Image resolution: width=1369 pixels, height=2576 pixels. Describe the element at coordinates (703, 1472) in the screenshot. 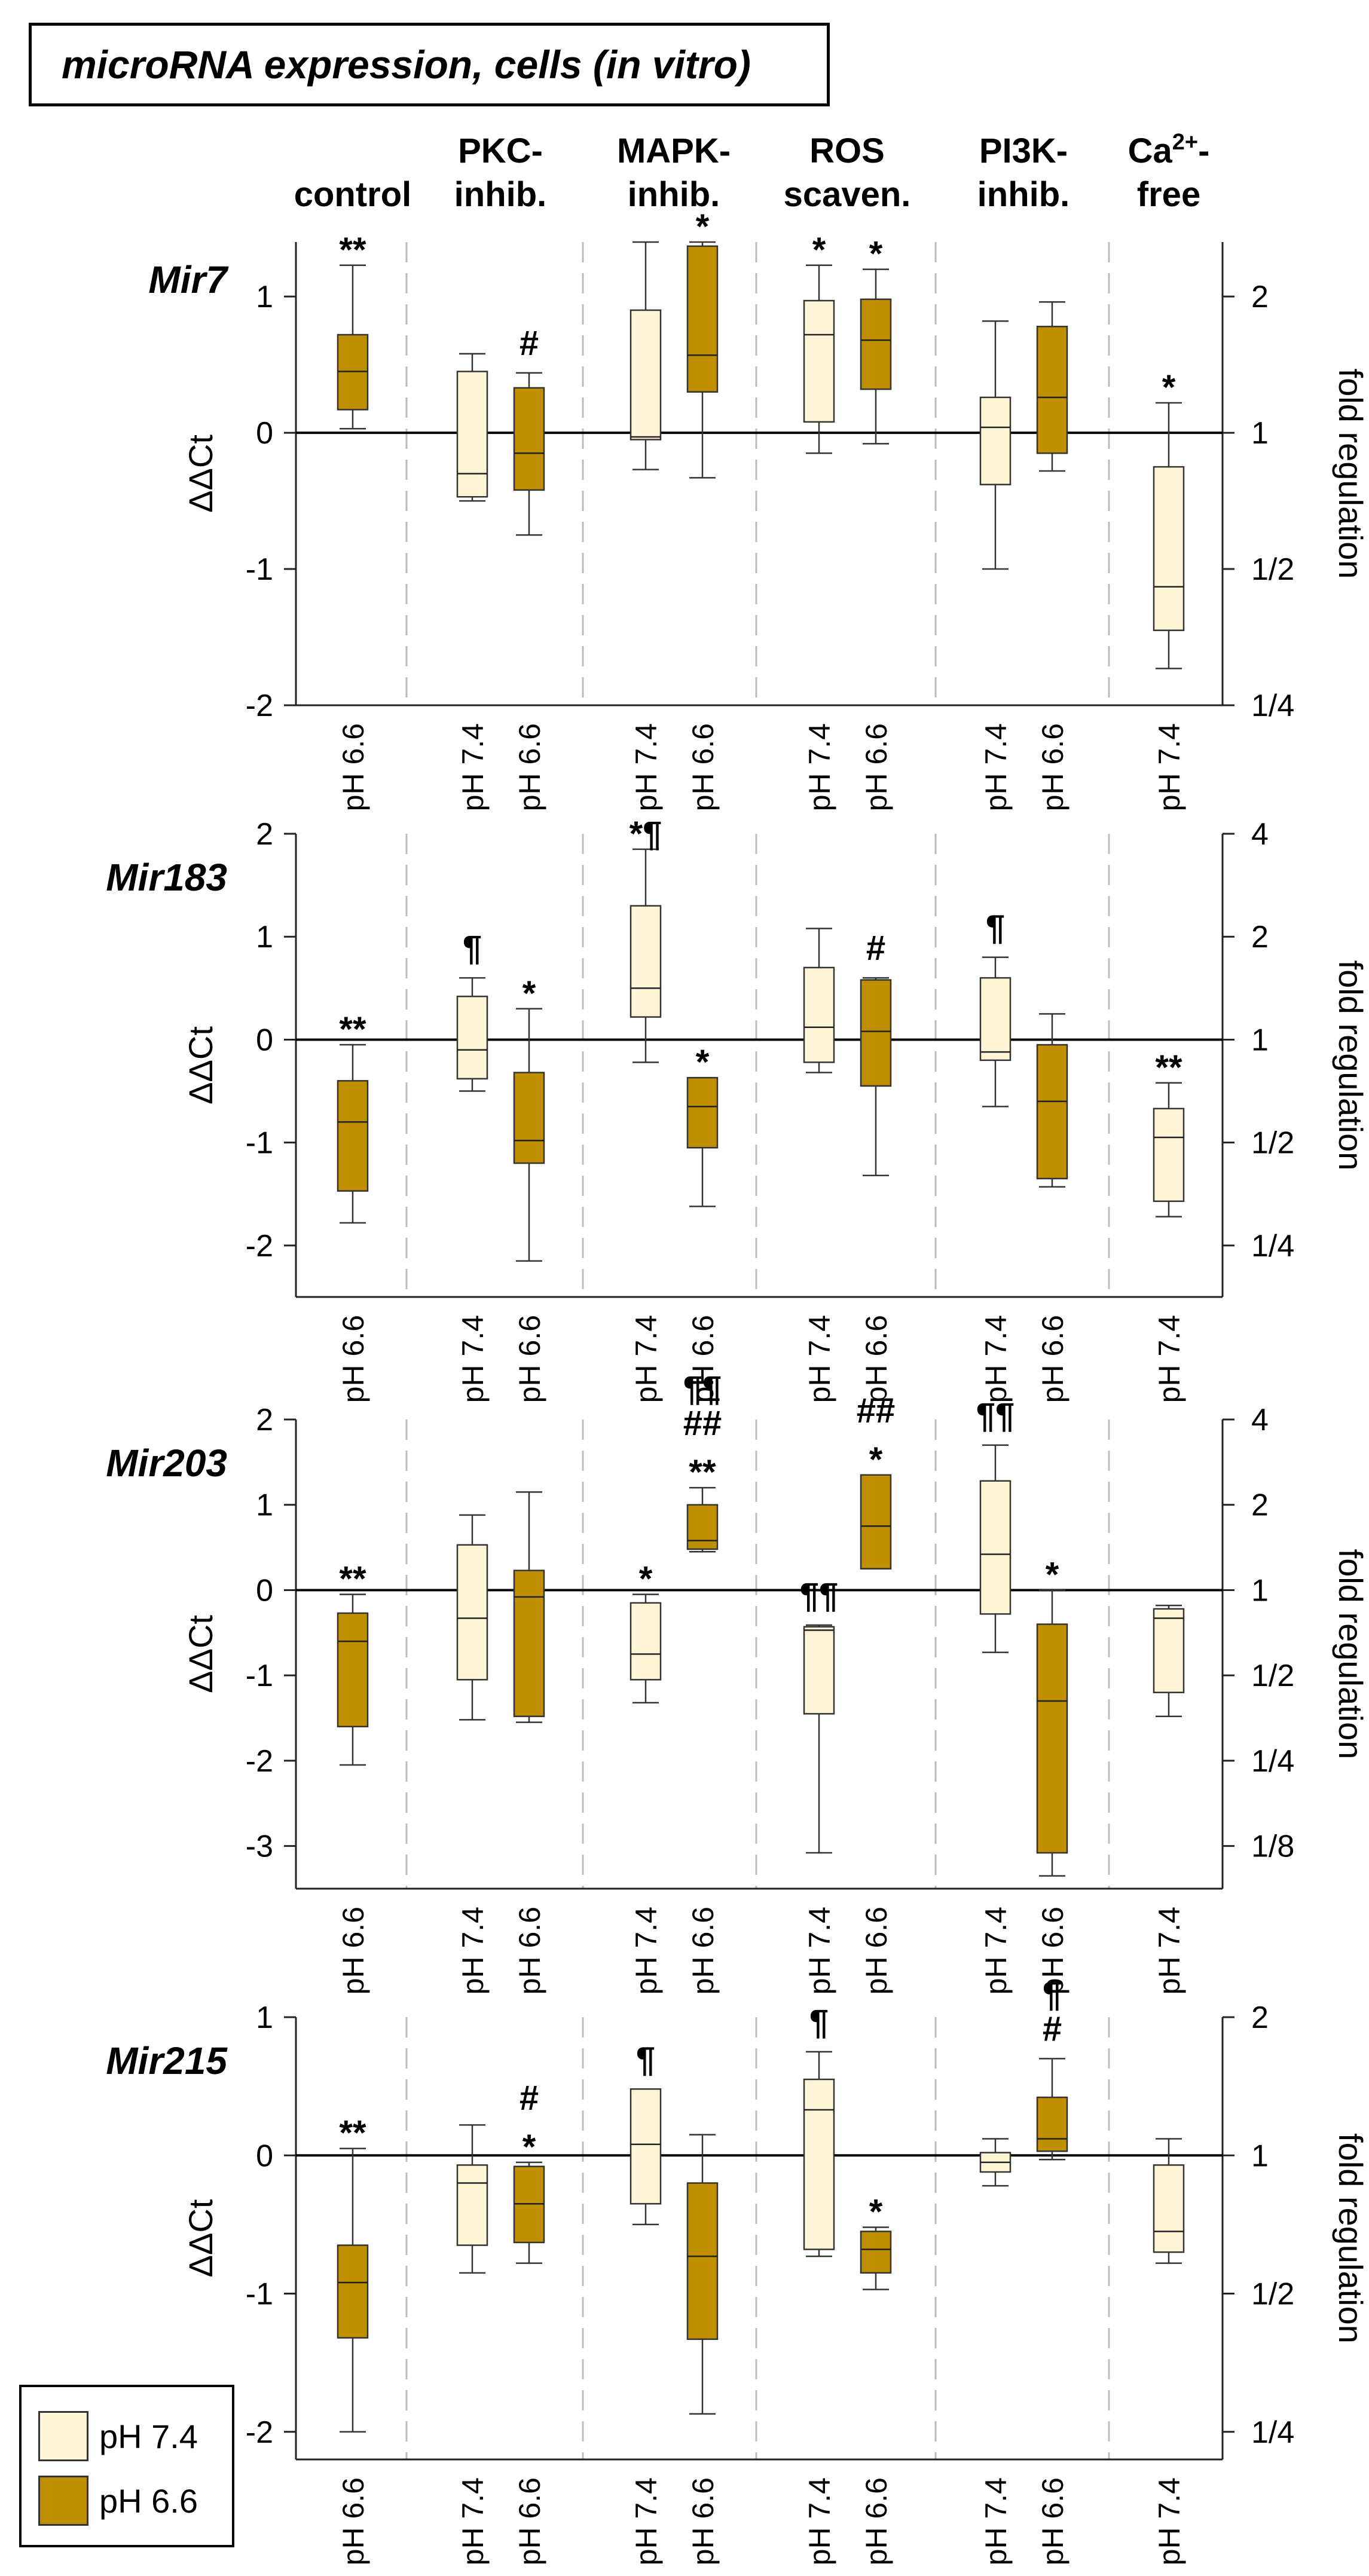

I see `panel-mir203-box-4-mark-0: **` at that location.